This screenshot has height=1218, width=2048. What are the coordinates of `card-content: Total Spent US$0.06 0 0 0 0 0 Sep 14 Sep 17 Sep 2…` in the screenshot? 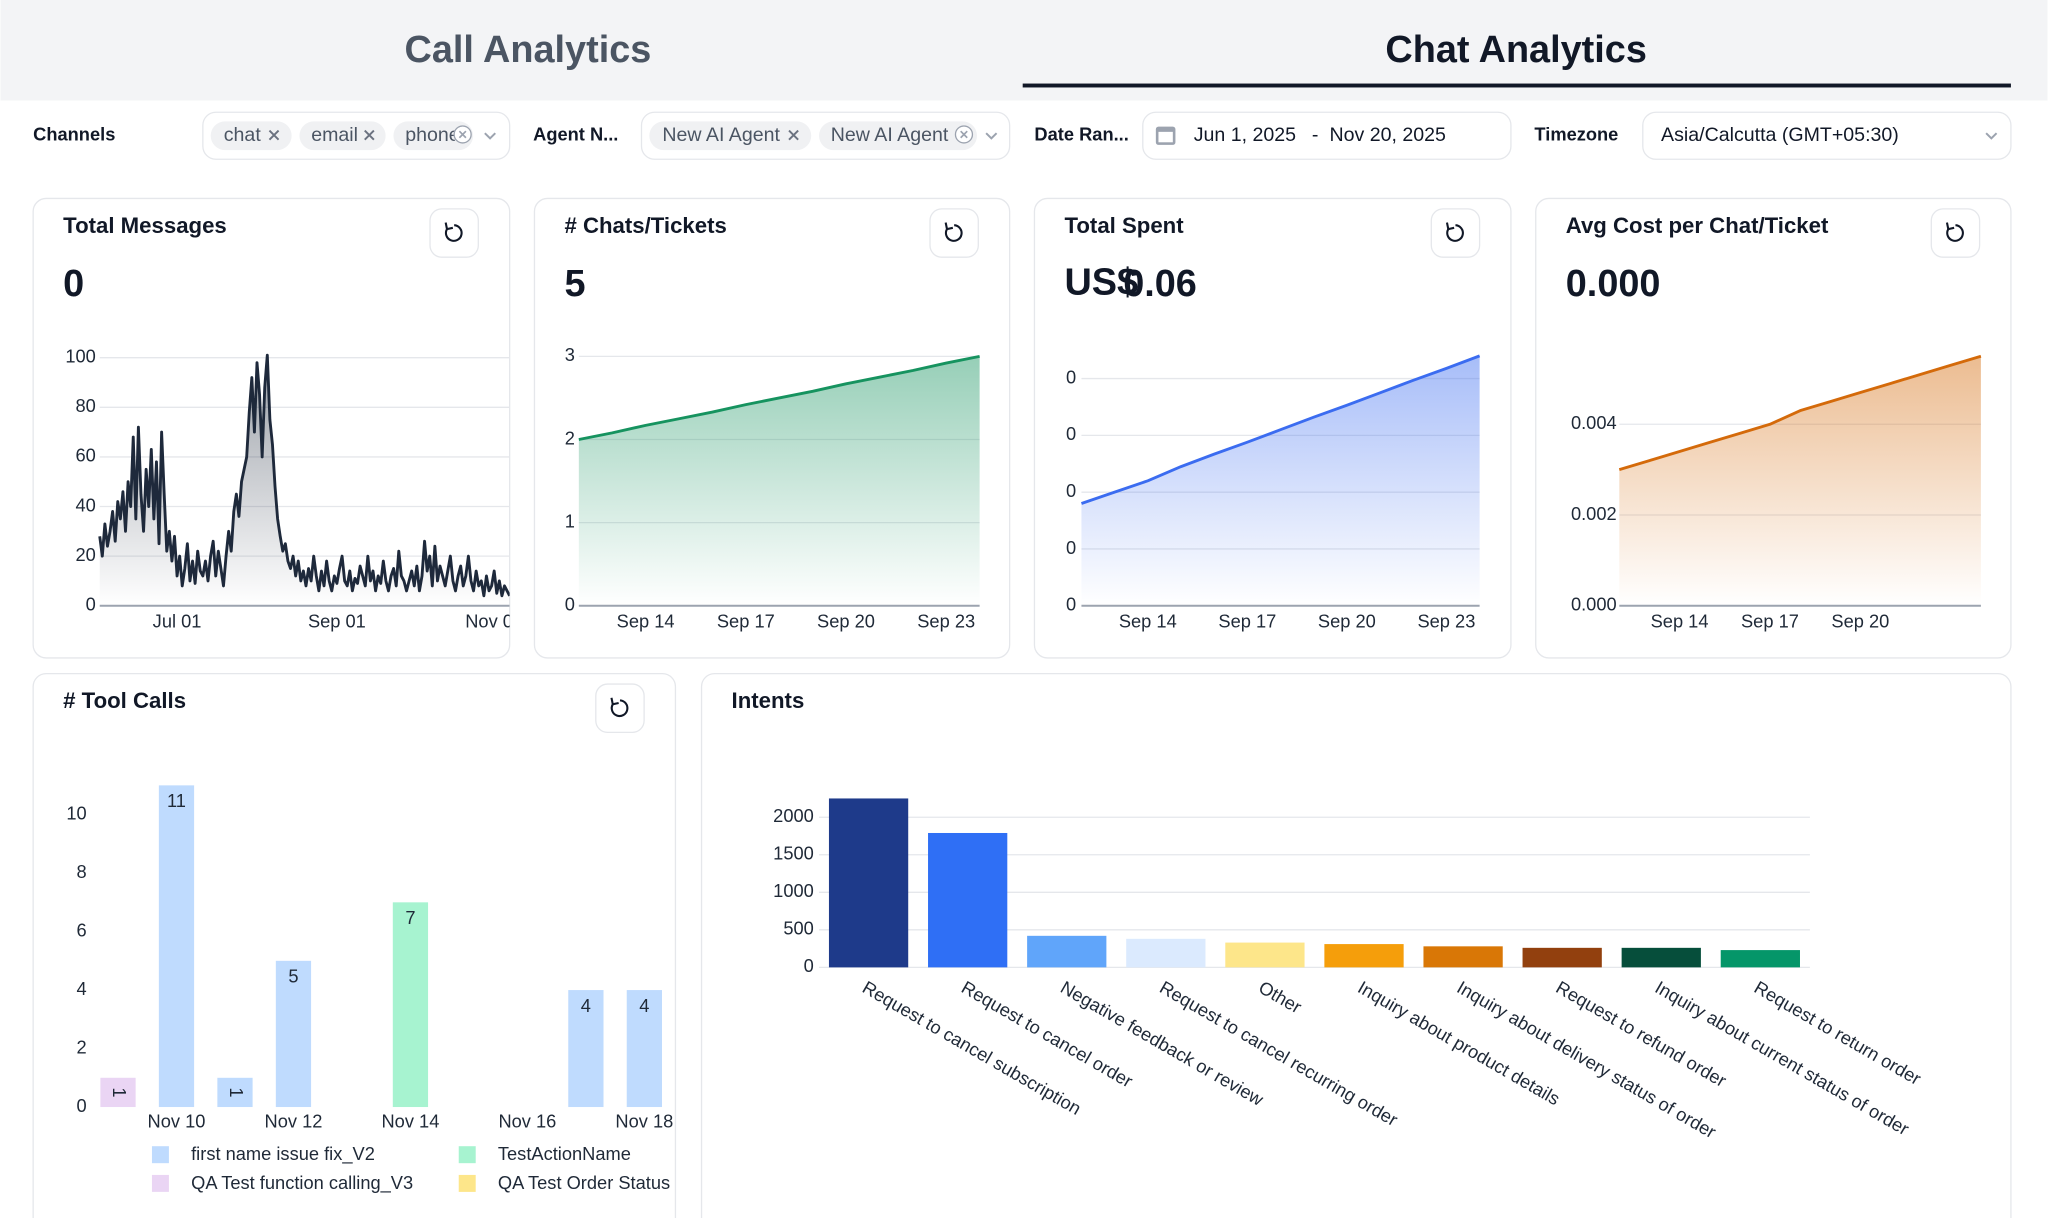 It's located at (1272, 420).